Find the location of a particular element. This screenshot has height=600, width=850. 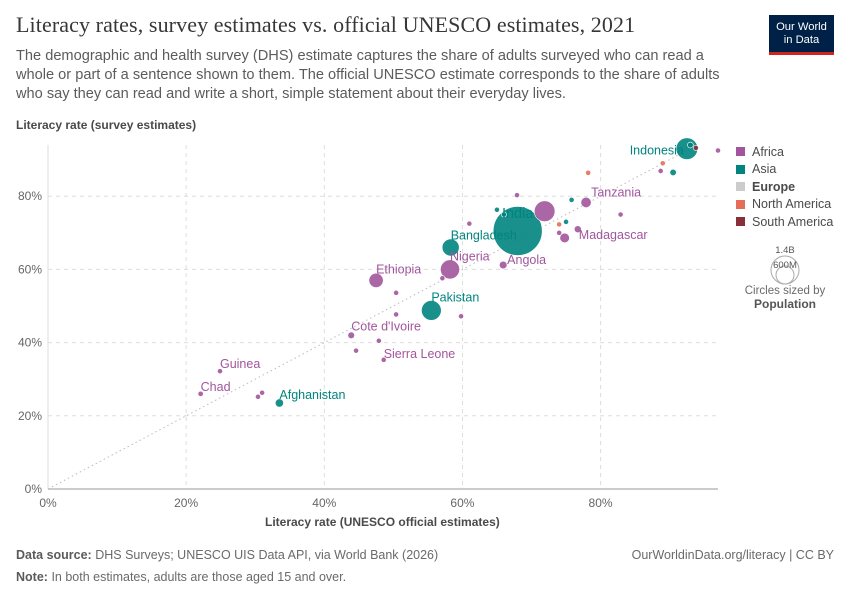

size-legend-caption: Circles sized by is located at coordinates (785, 291).